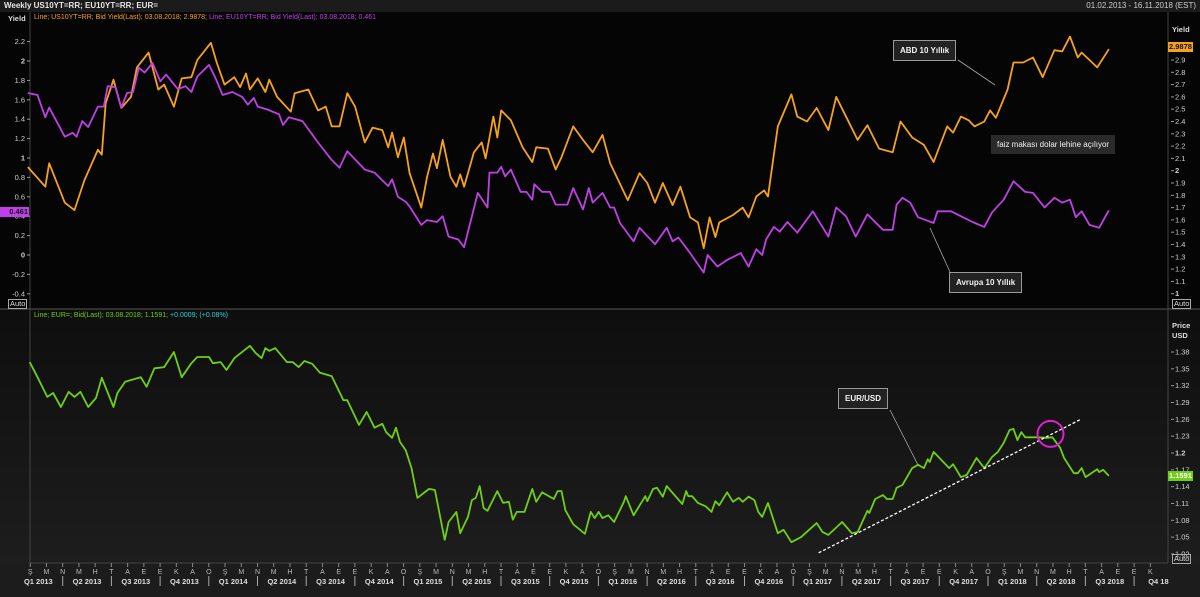 Image resolution: width=1200 pixels, height=597 pixels. Describe the element at coordinates (1182, 520) in the screenshot. I see `price-tick: 1.08` at that location.